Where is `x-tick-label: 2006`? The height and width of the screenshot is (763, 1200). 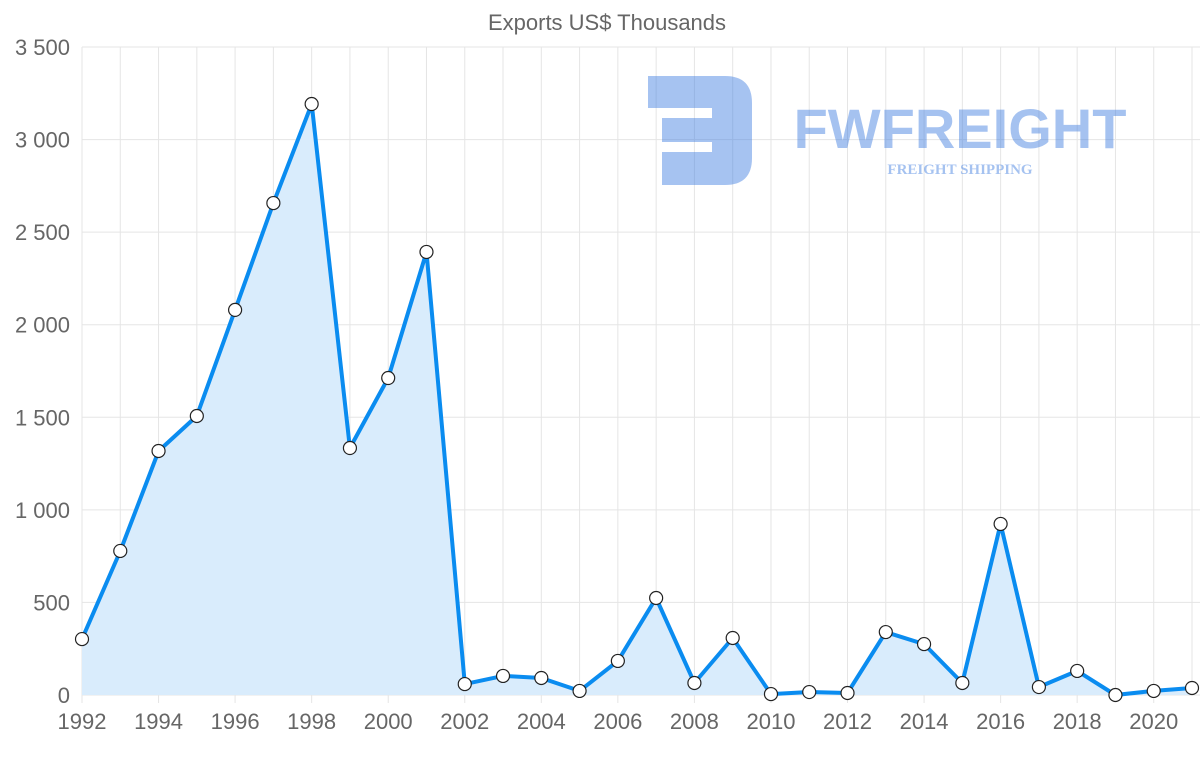 x-tick-label: 2006 is located at coordinates (617, 721).